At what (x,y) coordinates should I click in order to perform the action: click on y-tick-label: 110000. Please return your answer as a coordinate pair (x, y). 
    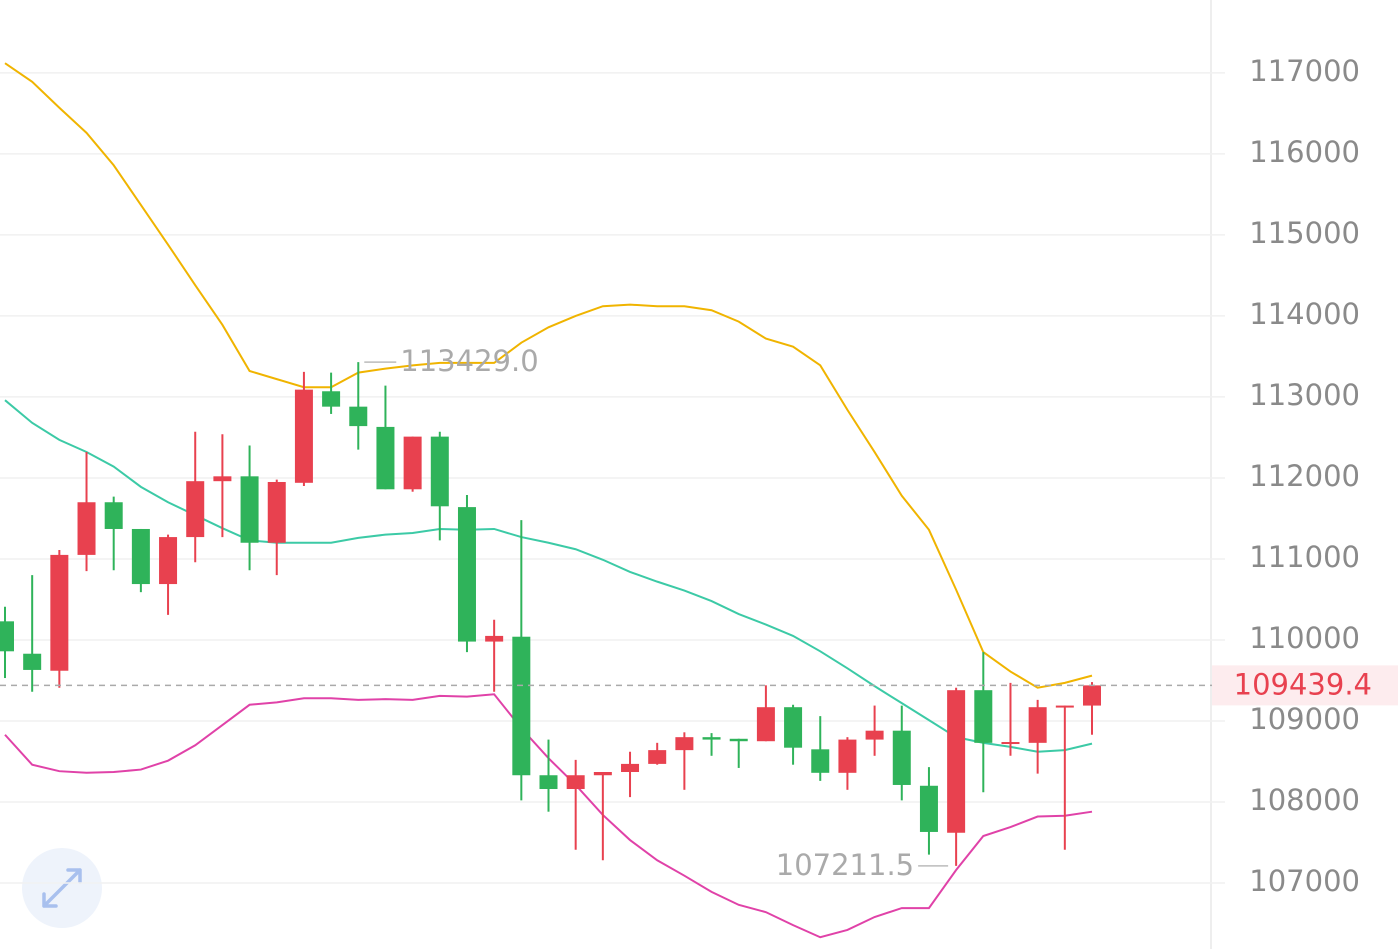
    Looking at the image, I should click on (1304, 638).